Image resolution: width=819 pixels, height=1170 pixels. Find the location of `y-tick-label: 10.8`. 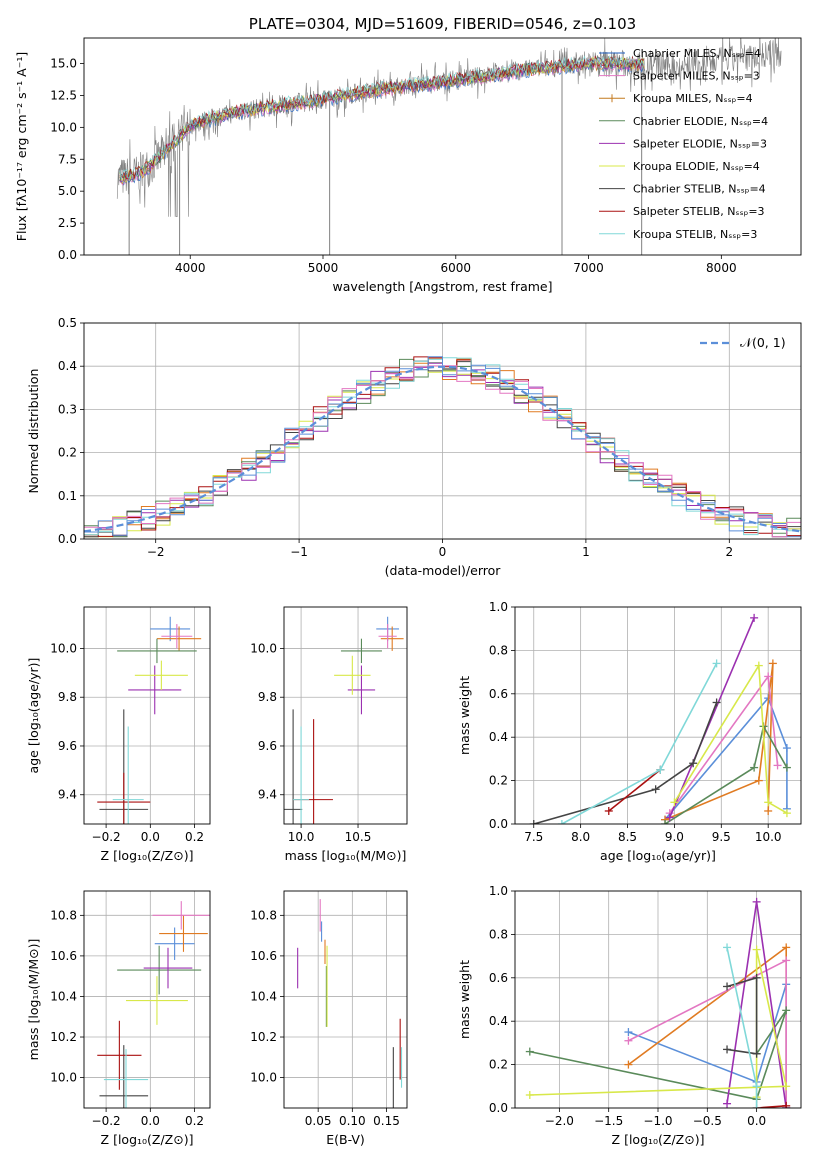

y-tick-label: 10.8 is located at coordinates (63, 915).